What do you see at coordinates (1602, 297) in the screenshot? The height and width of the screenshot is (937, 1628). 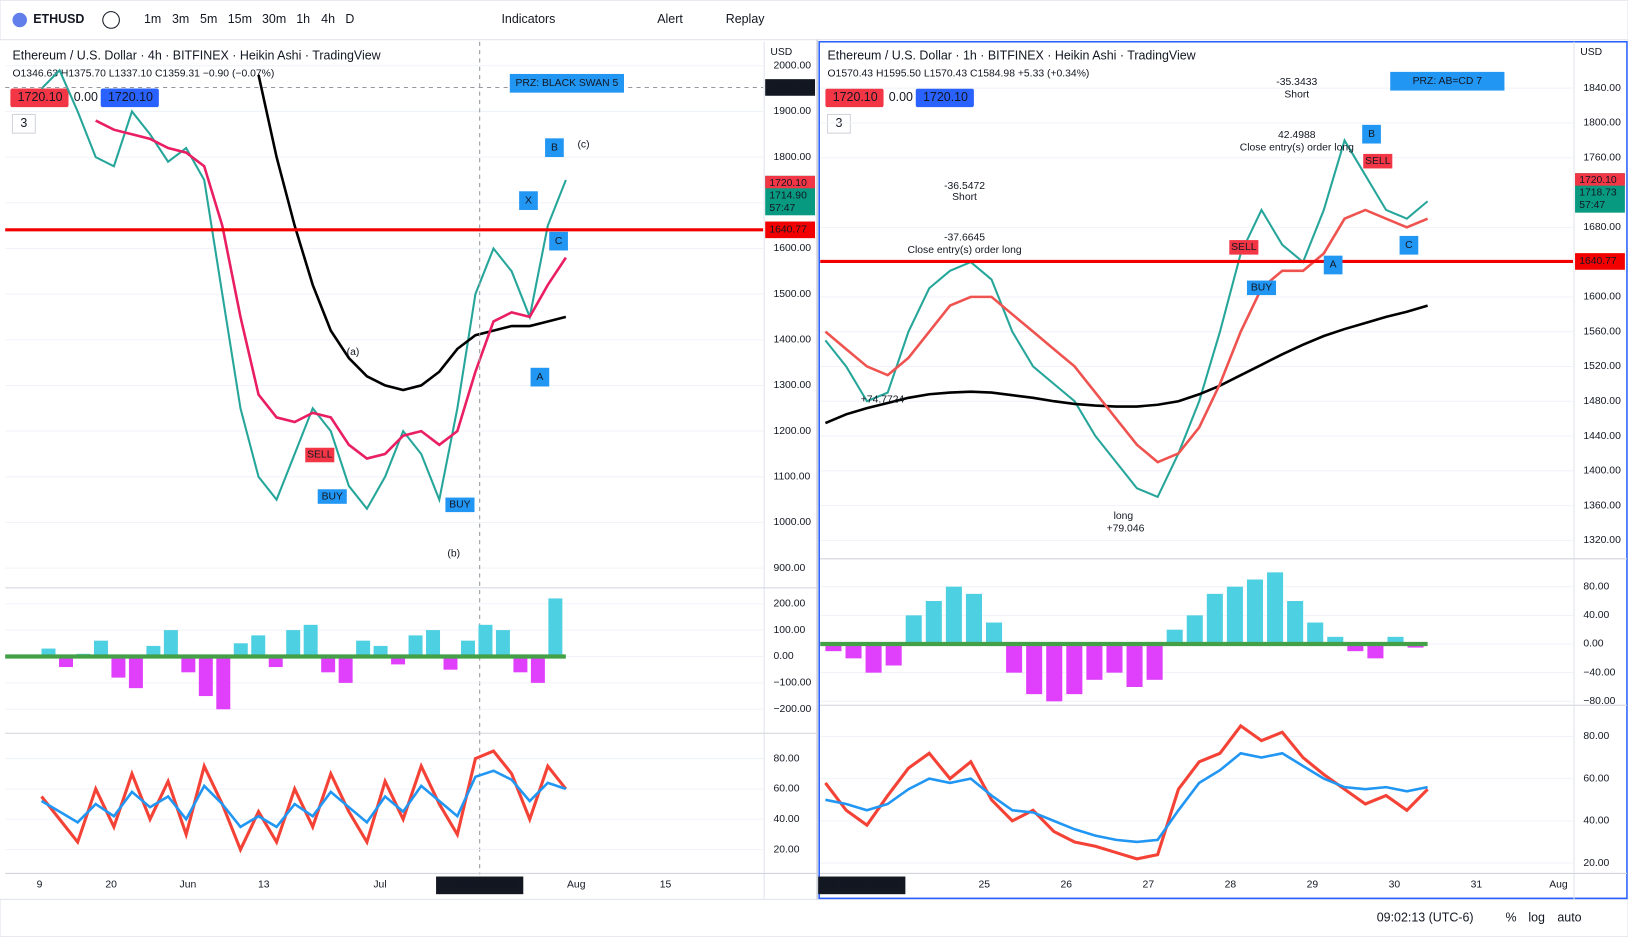 I see `price-axis-label: 1600.00` at bounding box center [1602, 297].